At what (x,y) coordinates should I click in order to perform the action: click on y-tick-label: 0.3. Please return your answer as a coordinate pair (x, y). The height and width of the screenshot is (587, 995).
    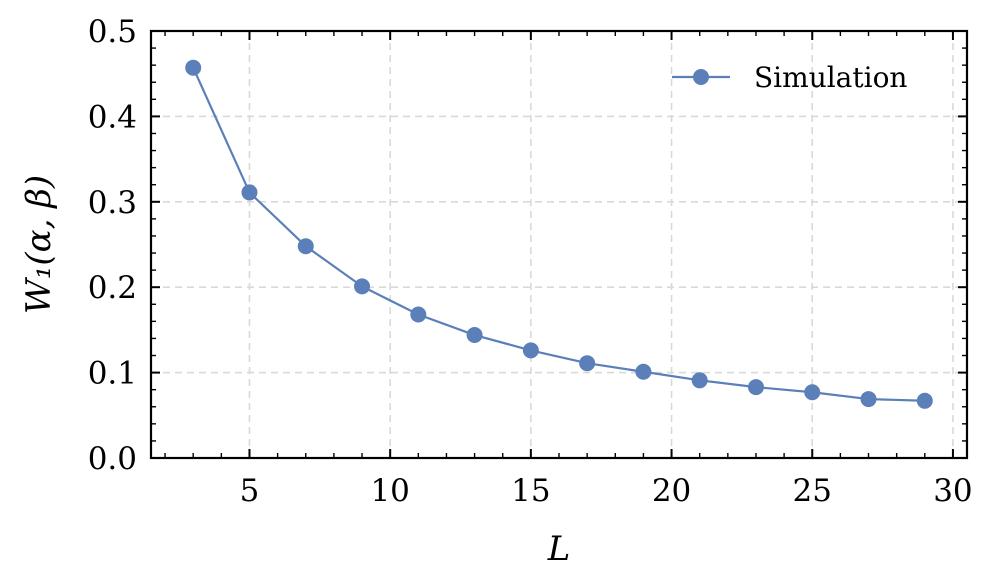
    Looking at the image, I should click on (112, 203).